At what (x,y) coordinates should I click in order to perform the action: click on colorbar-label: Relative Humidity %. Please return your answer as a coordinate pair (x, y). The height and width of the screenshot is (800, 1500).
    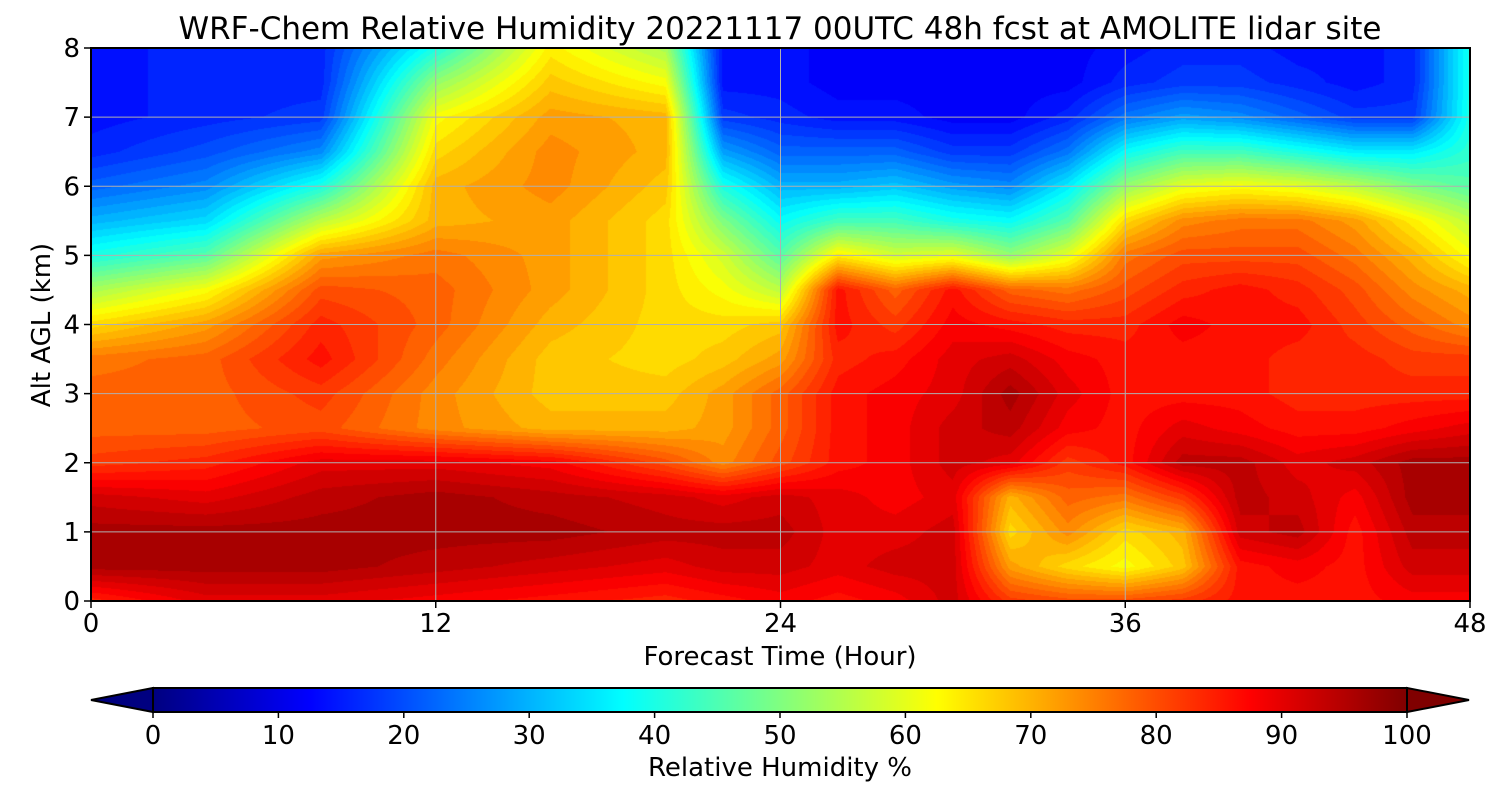
    Looking at the image, I should click on (780, 768).